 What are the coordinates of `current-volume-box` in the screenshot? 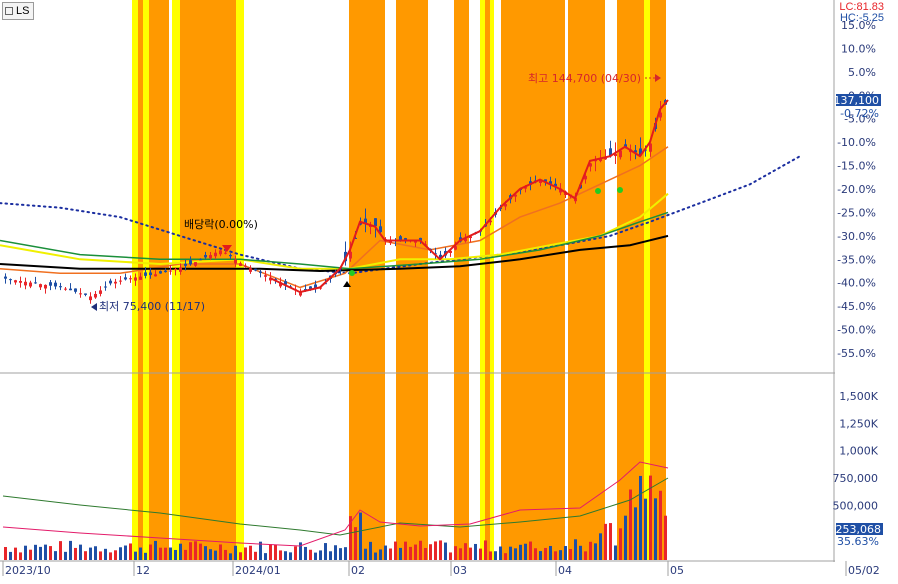 It's located at (859, 529).